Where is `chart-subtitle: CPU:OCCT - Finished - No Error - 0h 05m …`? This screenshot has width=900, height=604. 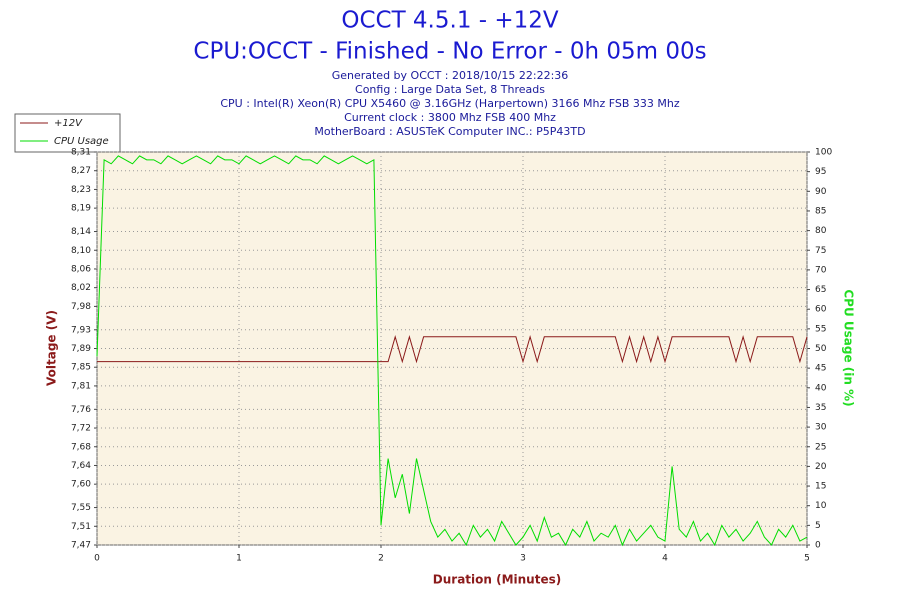
chart-subtitle: CPU:OCCT - Finished - No Error - 0h 05m … is located at coordinates (449, 52).